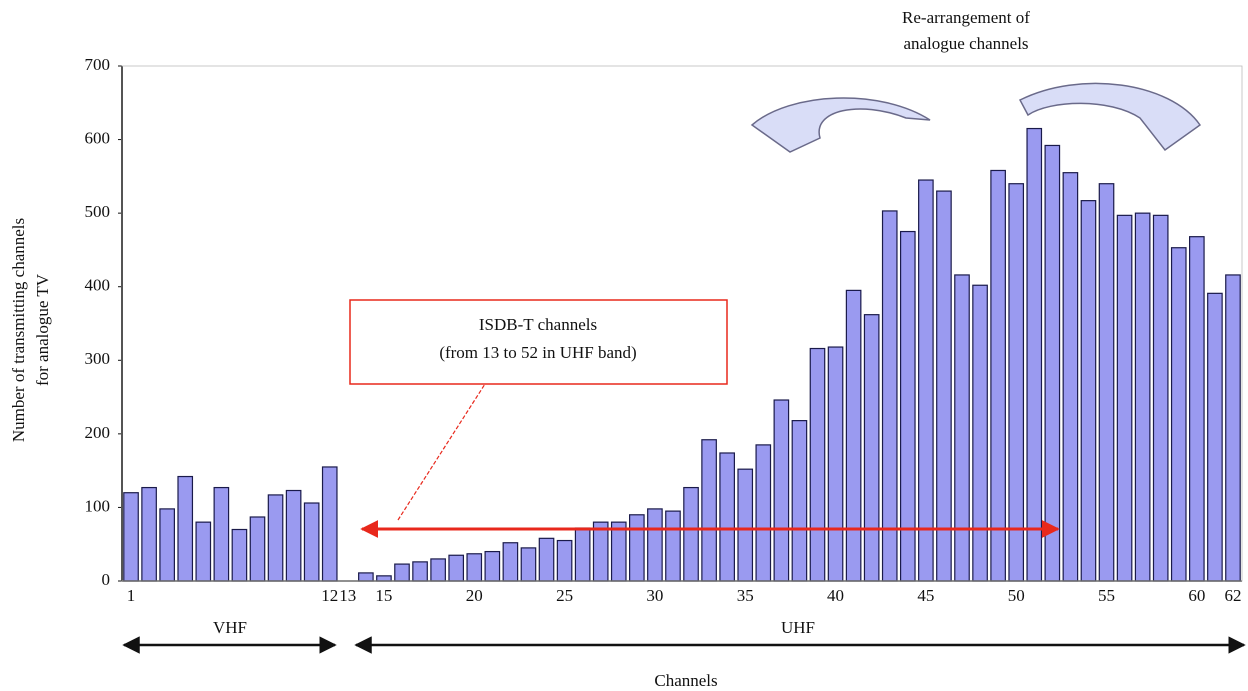 The height and width of the screenshot is (691, 1248). Describe the element at coordinates (925, 595) in the screenshot. I see `x-tick-label: 45` at that location.